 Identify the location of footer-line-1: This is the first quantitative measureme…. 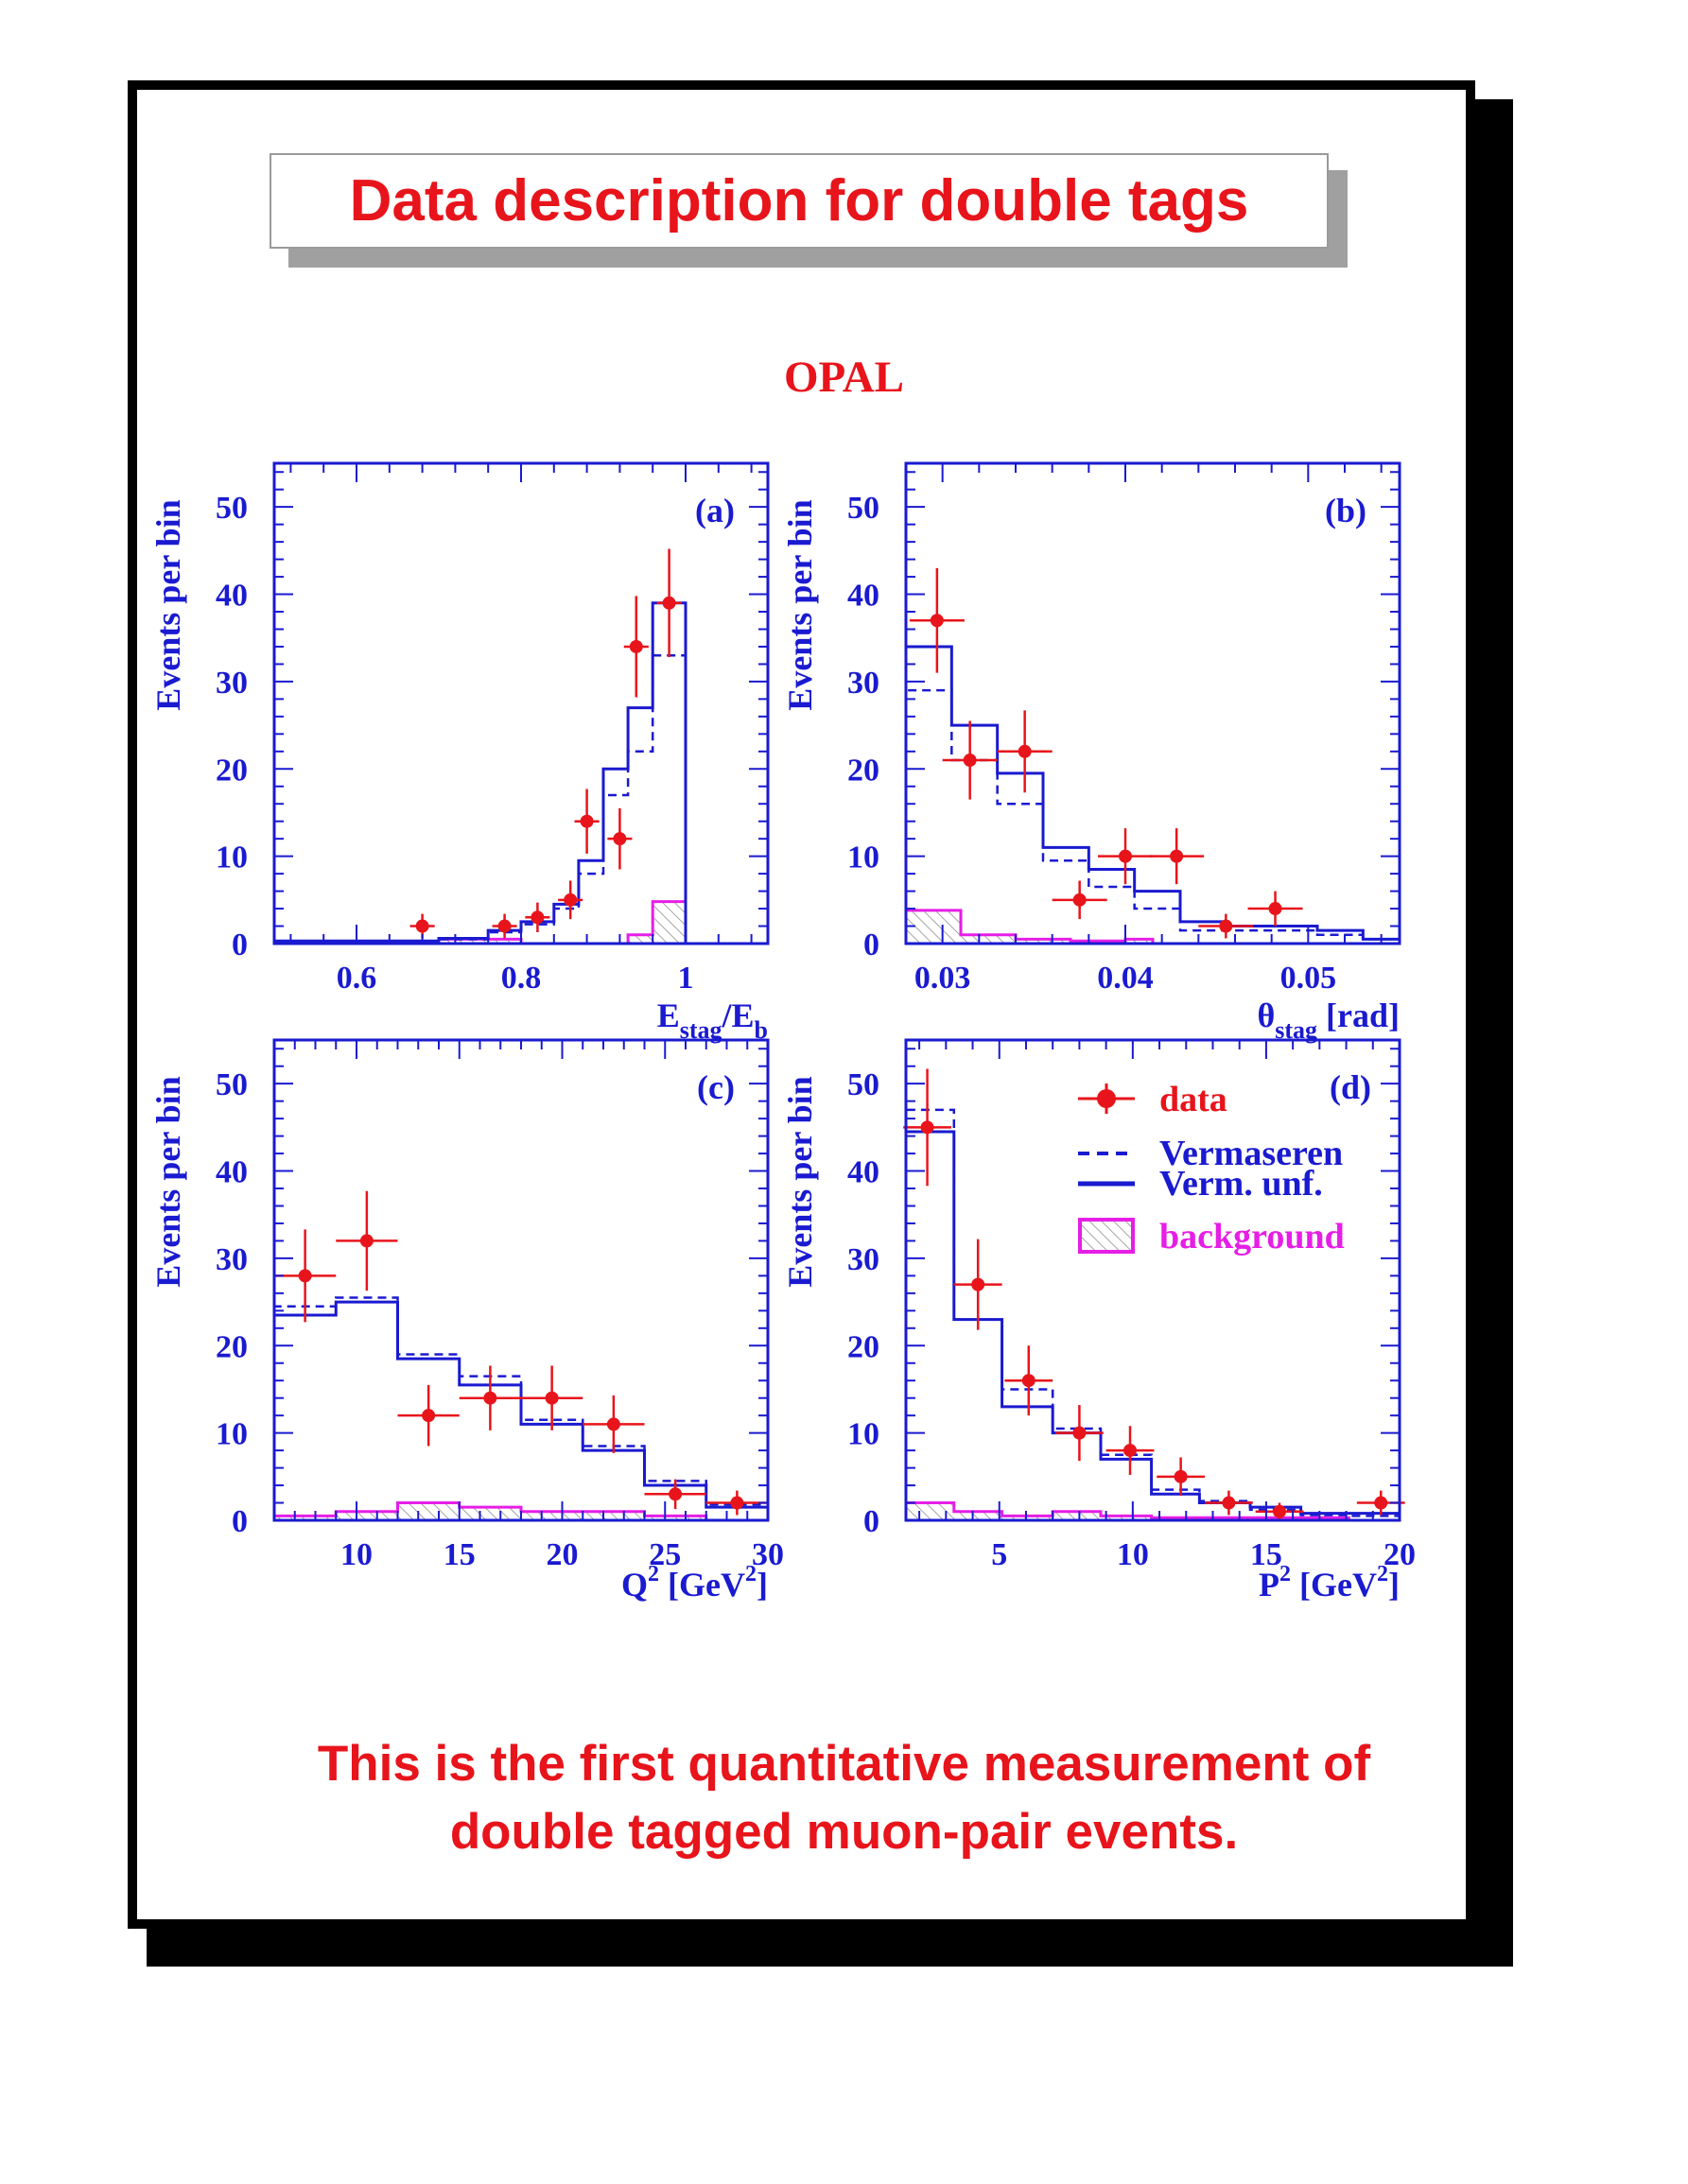
(844, 1764).